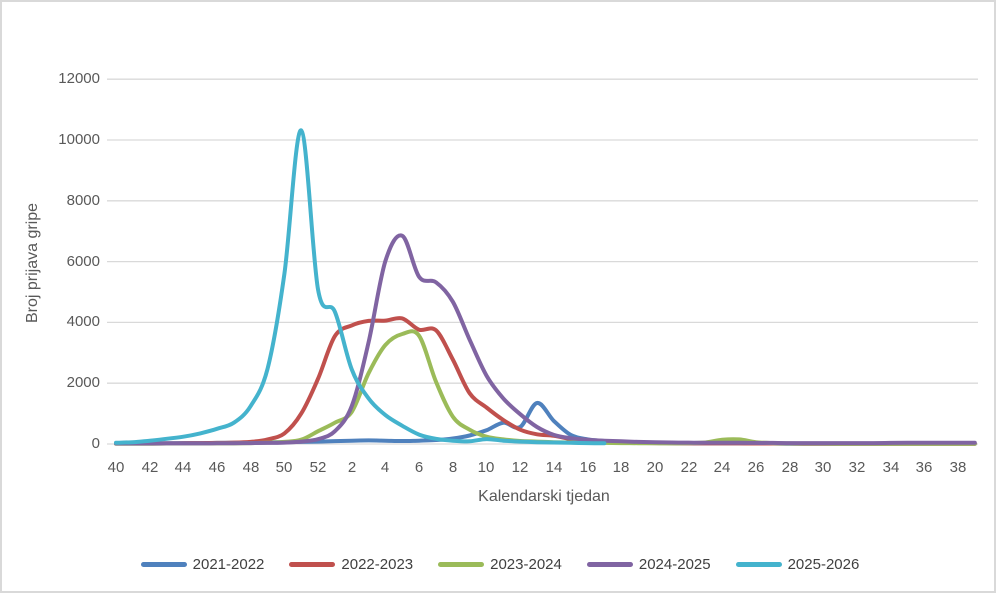 This screenshot has width=996, height=593. Describe the element at coordinates (857, 467) in the screenshot. I see `x-tick-label: 32` at that location.